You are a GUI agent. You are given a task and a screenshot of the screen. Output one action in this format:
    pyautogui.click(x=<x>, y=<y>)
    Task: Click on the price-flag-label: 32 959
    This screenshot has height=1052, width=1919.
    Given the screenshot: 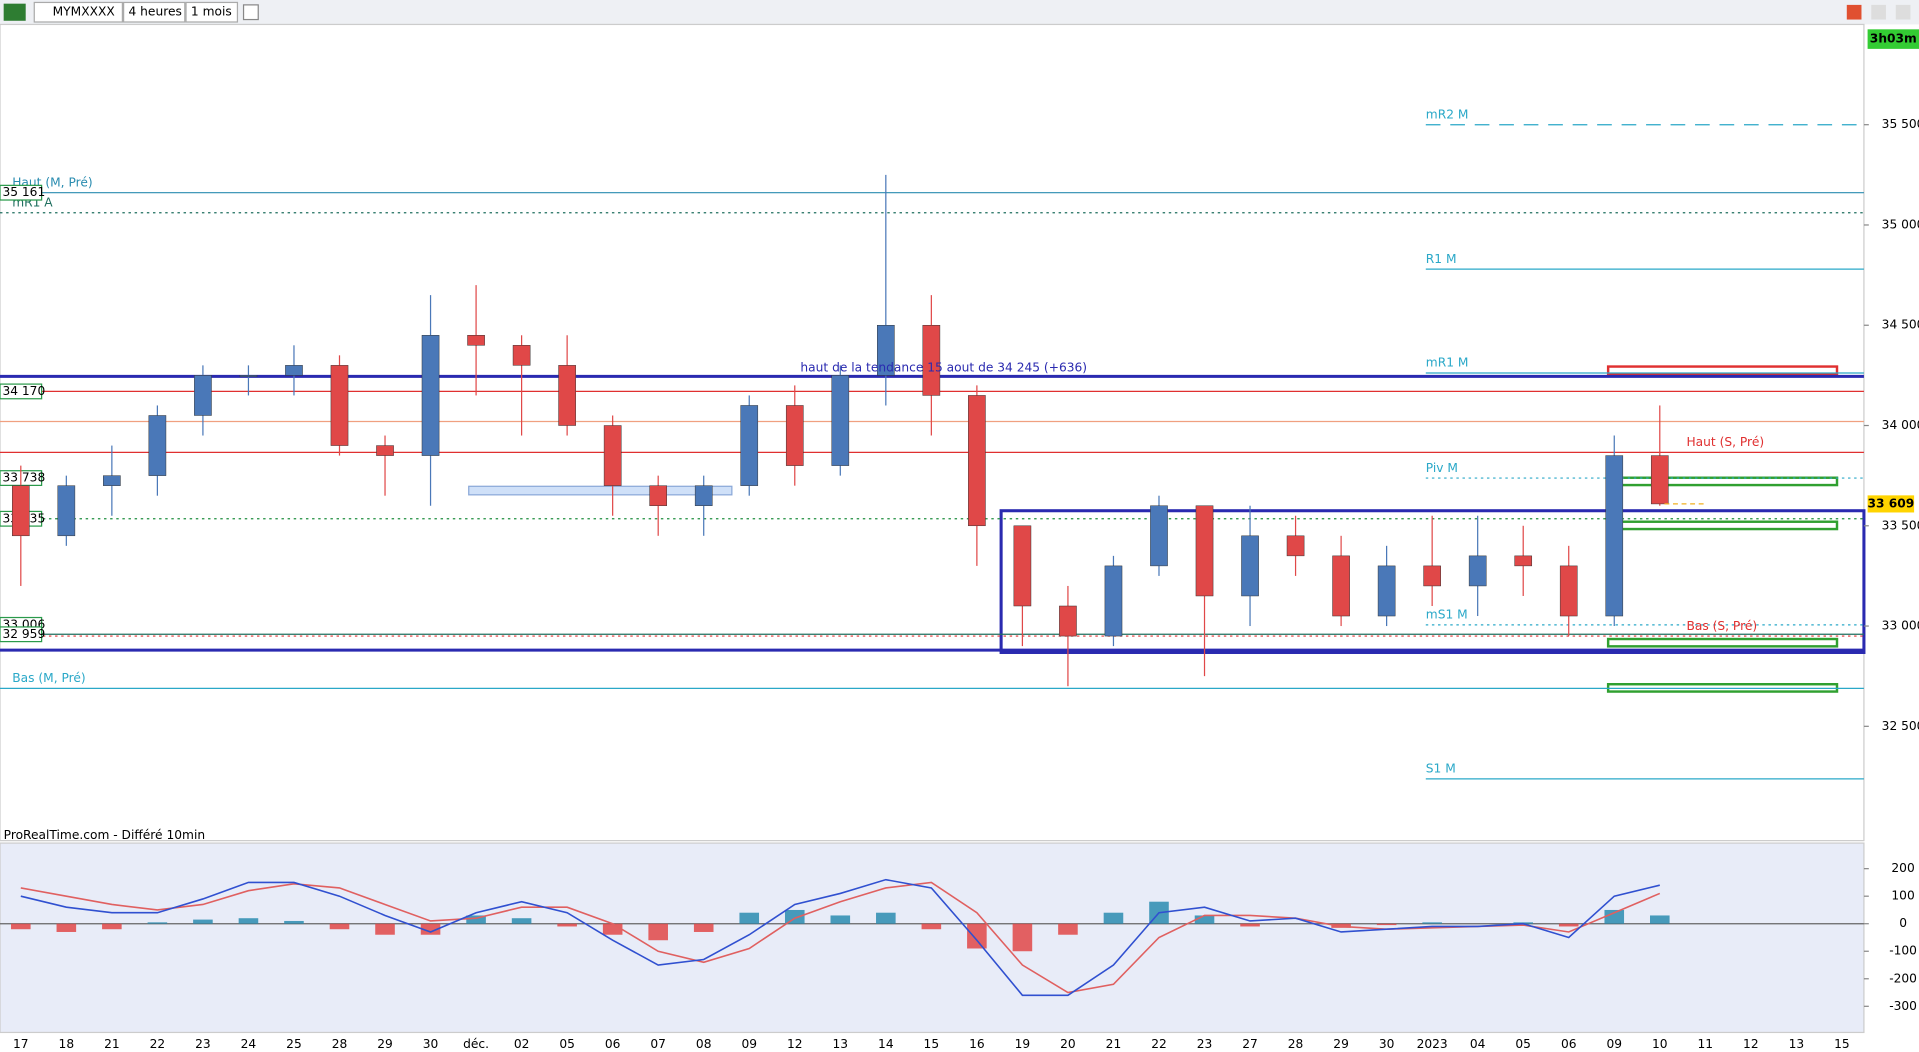 What is the action you would take?
    pyautogui.click(x=23, y=634)
    